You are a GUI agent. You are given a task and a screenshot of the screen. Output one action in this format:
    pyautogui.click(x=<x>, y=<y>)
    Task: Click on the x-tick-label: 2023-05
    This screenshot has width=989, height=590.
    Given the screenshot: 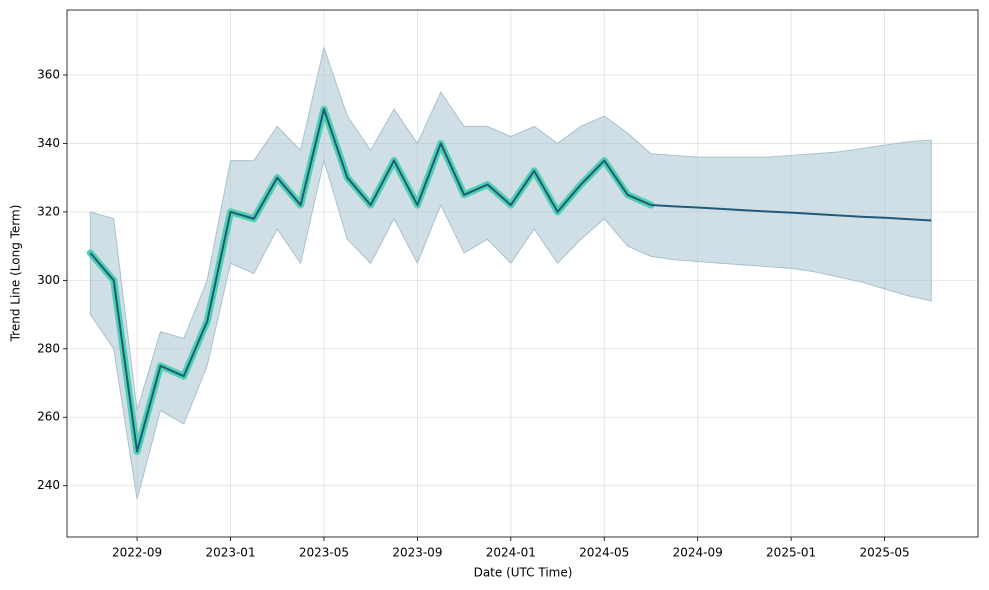 What is the action you would take?
    pyautogui.click(x=324, y=553)
    